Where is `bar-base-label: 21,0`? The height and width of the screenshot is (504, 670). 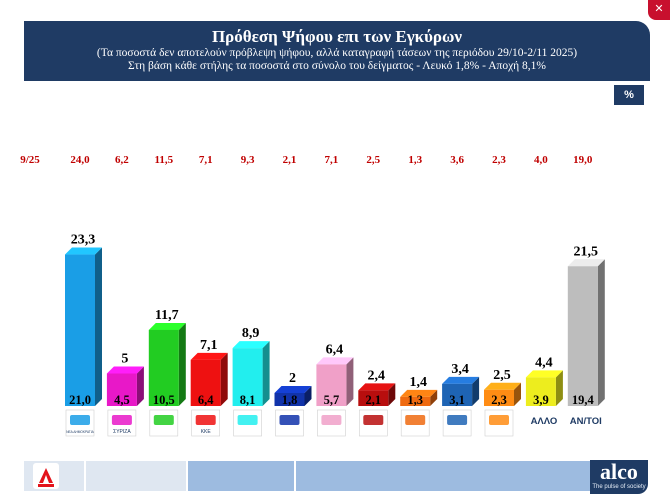
bar-base-label: 21,0 is located at coordinates (80, 400).